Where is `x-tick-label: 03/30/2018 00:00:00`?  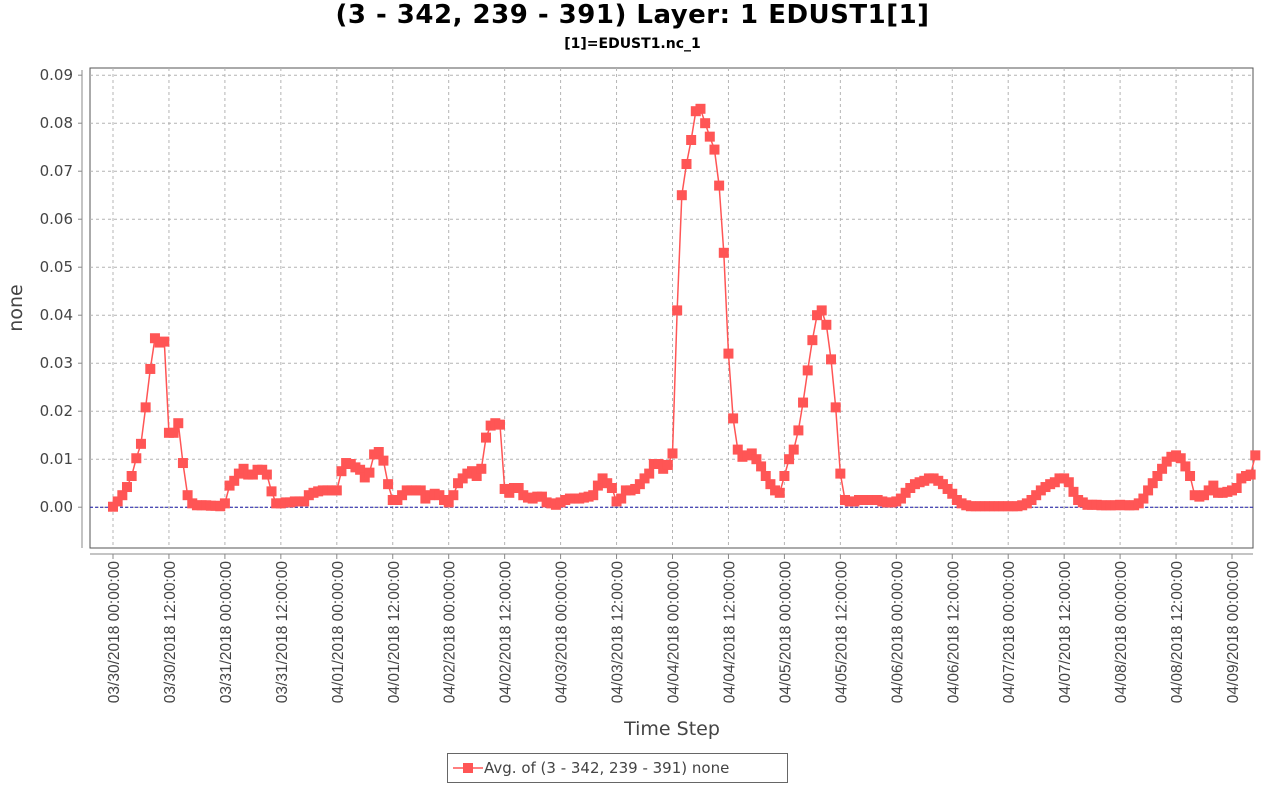 x-tick-label: 03/30/2018 00:00:00 is located at coordinates (114, 632).